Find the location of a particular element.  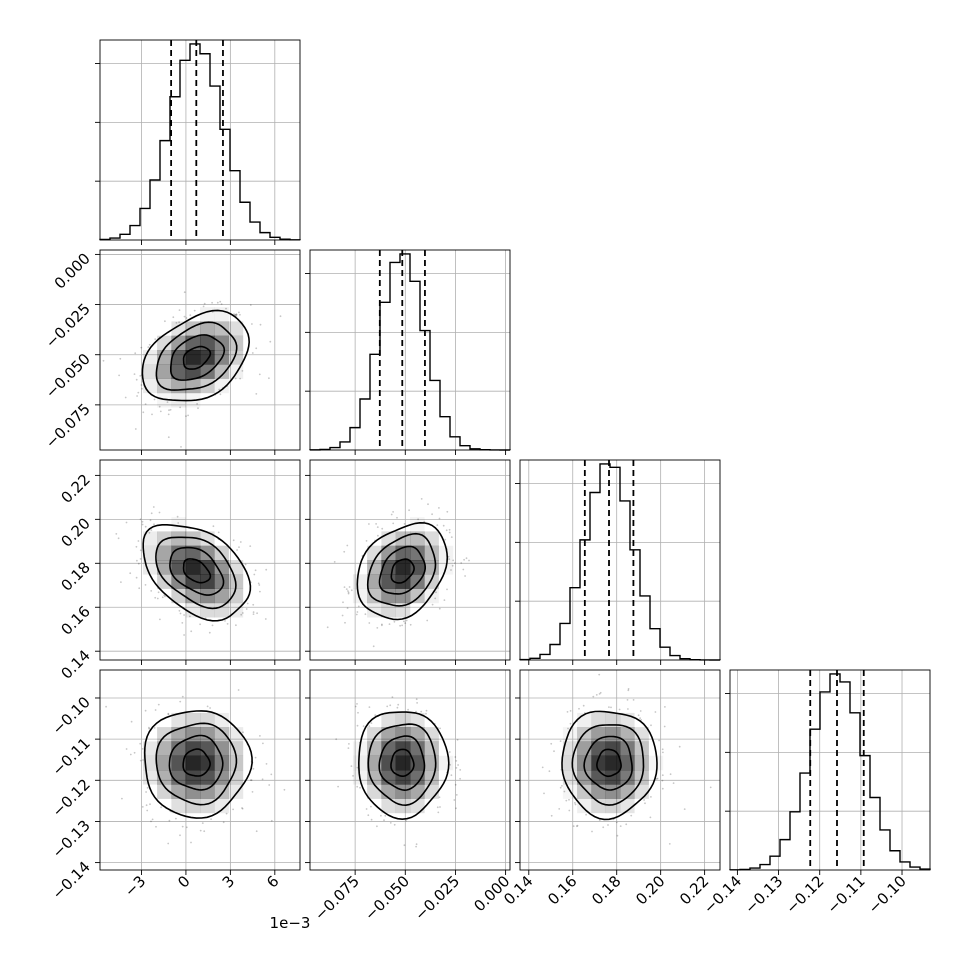

y-tick-label: 0.14 is located at coordinates (75, 664).